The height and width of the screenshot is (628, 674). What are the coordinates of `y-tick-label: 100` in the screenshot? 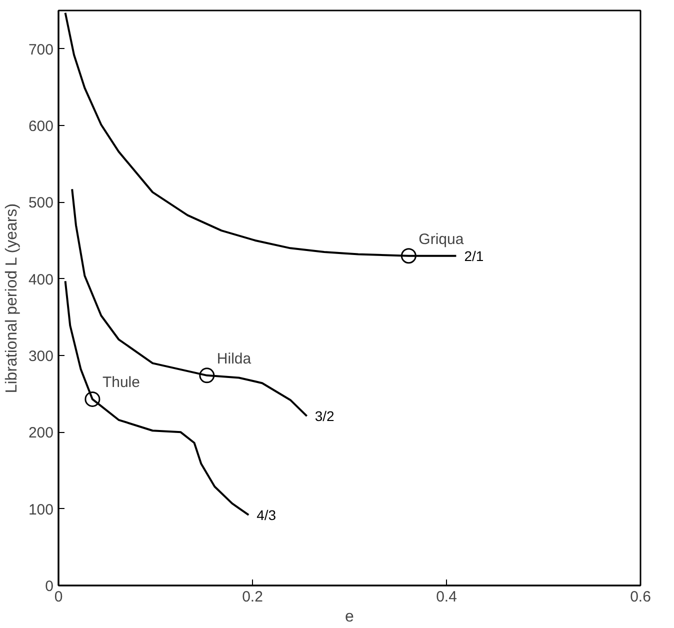 It's located at (41, 509).